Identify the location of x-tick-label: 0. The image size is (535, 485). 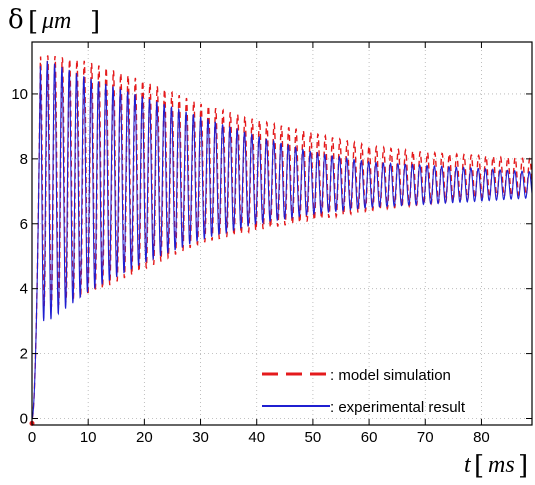
(32, 437).